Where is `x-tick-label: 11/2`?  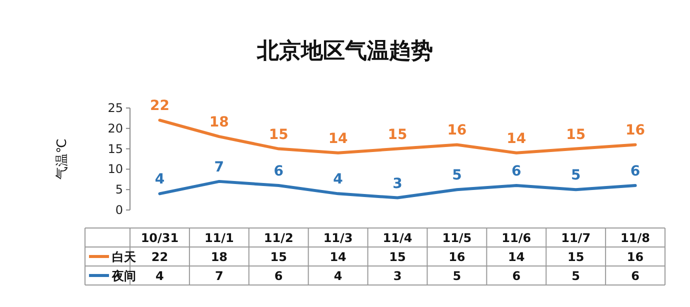 x-tick-label: 11/2 is located at coordinates (279, 238).